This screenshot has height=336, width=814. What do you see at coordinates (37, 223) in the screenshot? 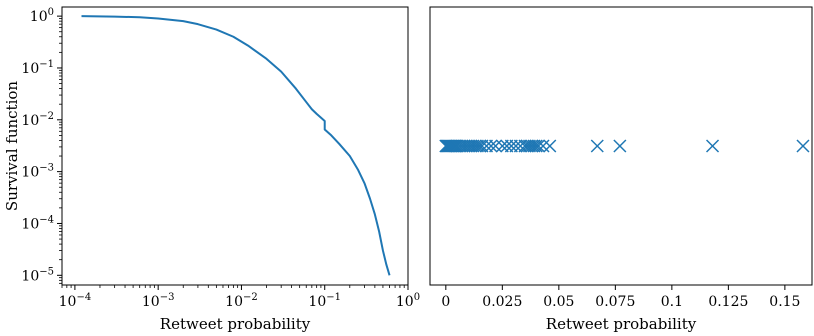
I see `left-y-tick-label: 10⁻⁴` at bounding box center [37, 223].